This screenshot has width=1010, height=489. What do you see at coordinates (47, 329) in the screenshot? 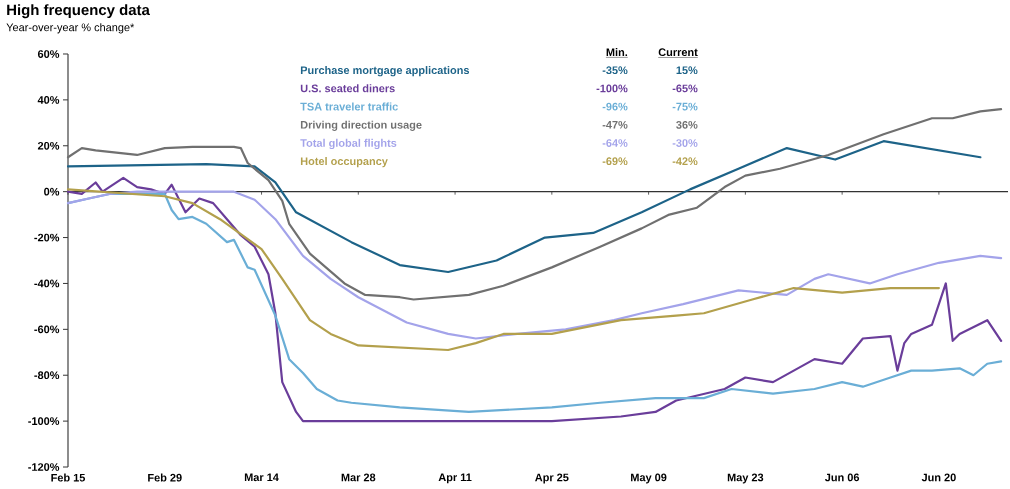
I see `y-tick-label: -60%` at bounding box center [47, 329].